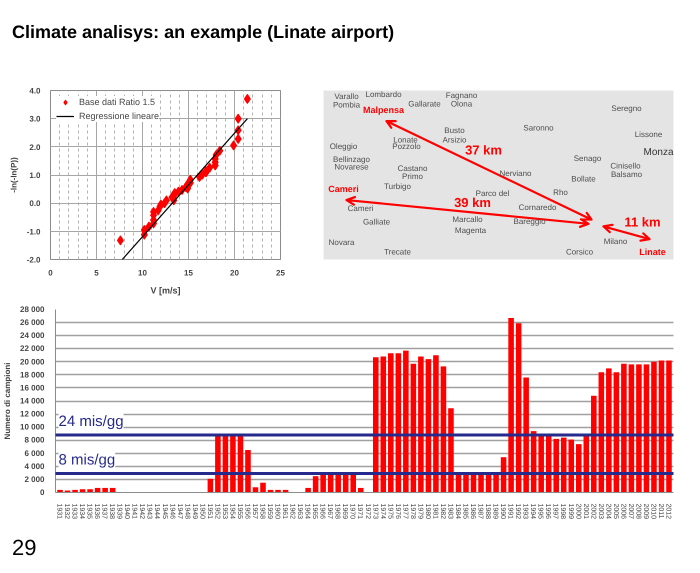  What do you see at coordinates (344, 147) in the screenshot?
I see `text: Oleggio` at bounding box center [344, 147].